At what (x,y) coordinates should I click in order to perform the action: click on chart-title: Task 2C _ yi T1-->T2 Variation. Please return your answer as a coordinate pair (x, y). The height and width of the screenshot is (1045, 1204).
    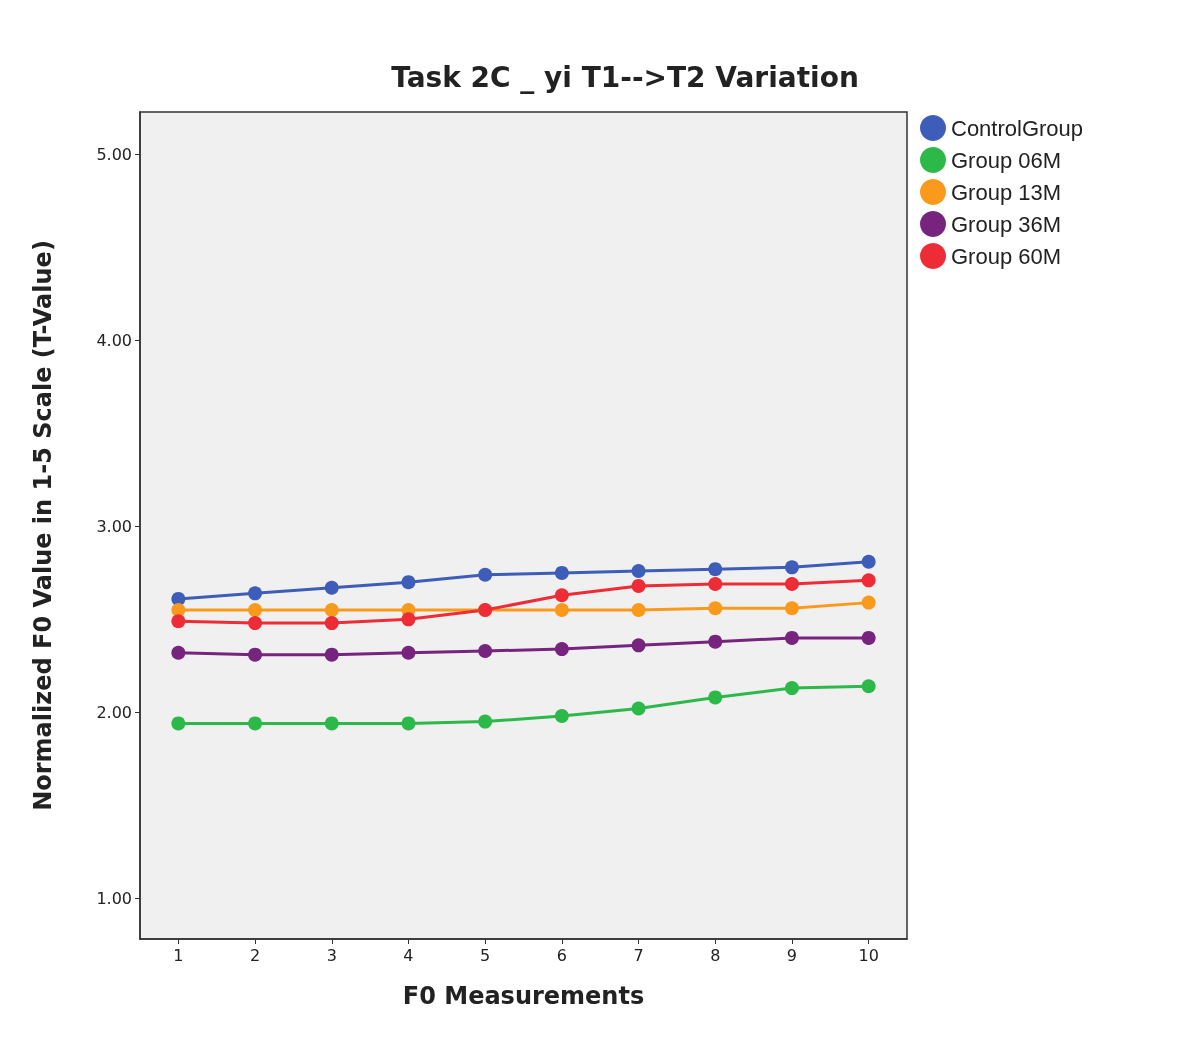
    Looking at the image, I should click on (625, 77).